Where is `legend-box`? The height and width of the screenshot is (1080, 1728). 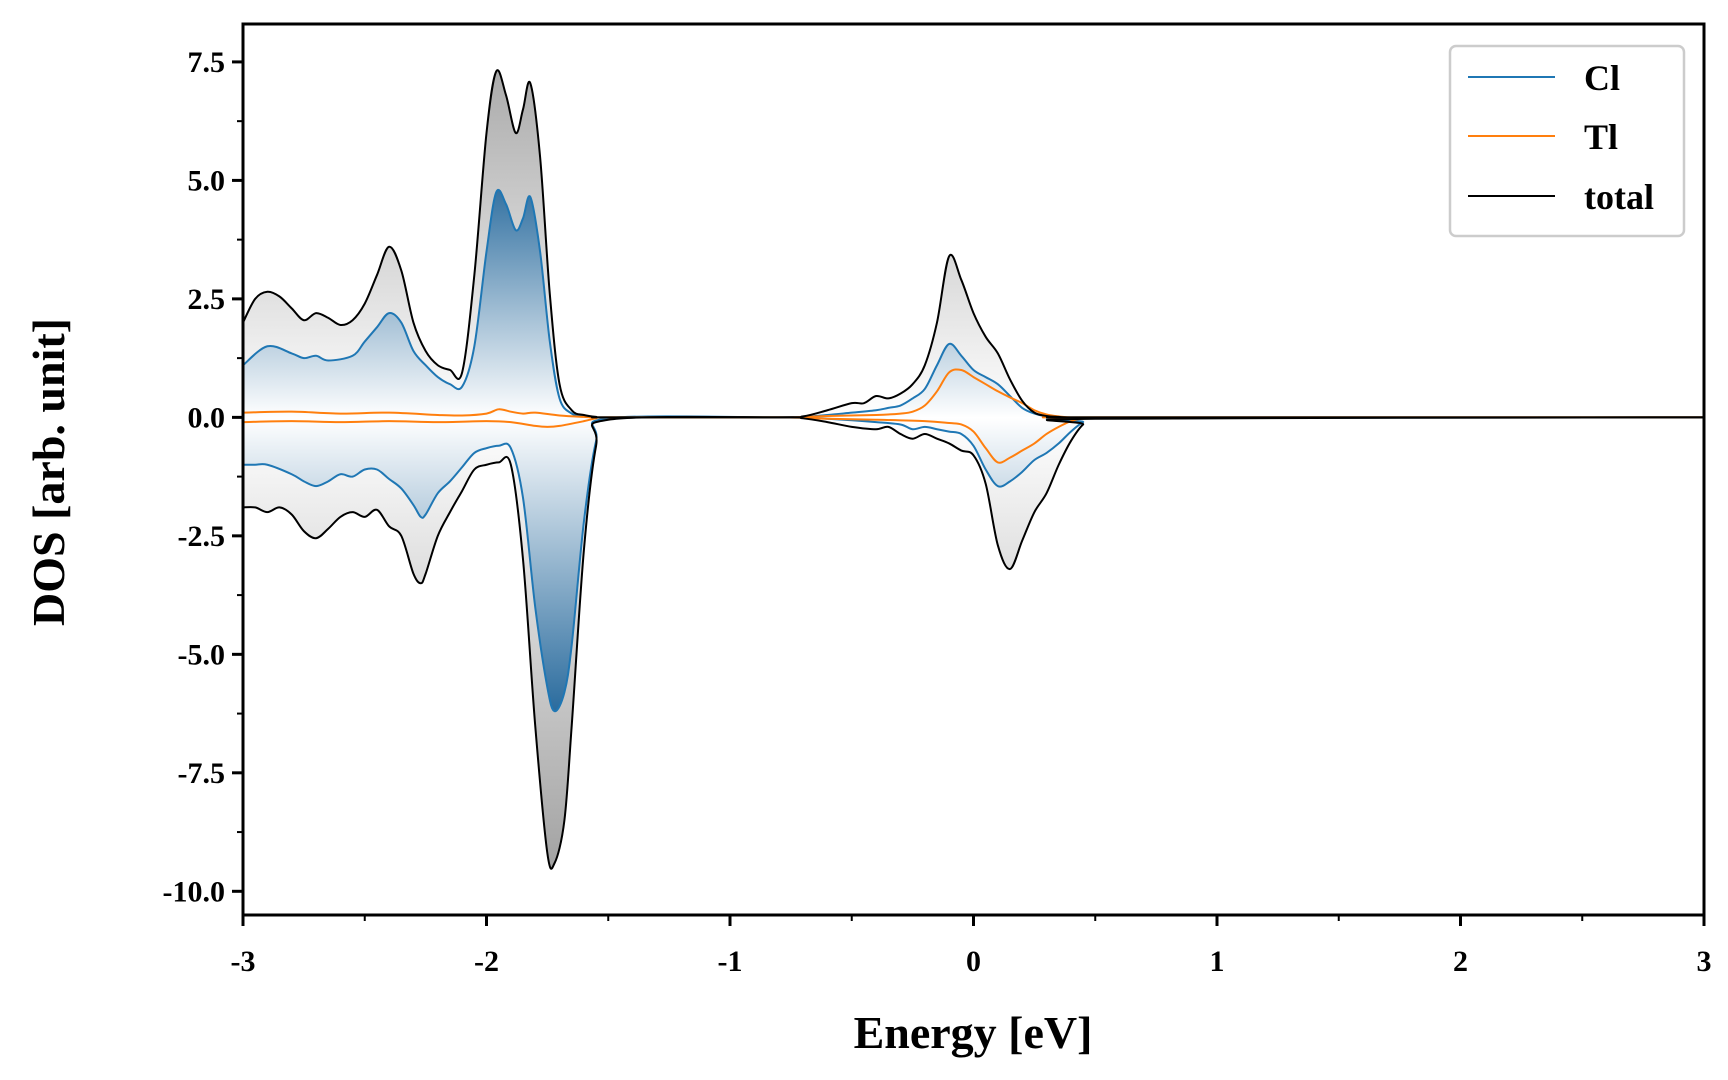 legend-box is located at coordinates (1567, 141).